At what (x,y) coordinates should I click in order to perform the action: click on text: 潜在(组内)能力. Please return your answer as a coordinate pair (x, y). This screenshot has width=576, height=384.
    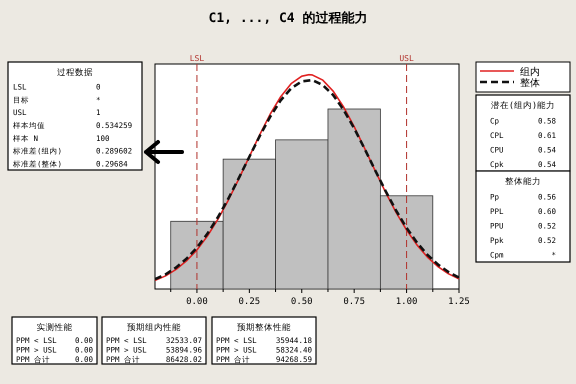
    Looking at the image, I should click on (523, 105).